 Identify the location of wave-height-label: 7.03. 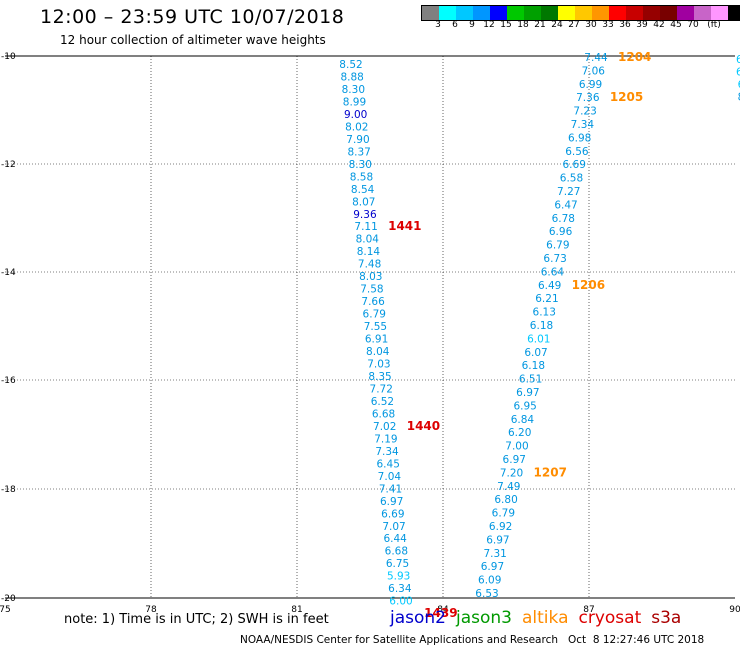
(378, 365).